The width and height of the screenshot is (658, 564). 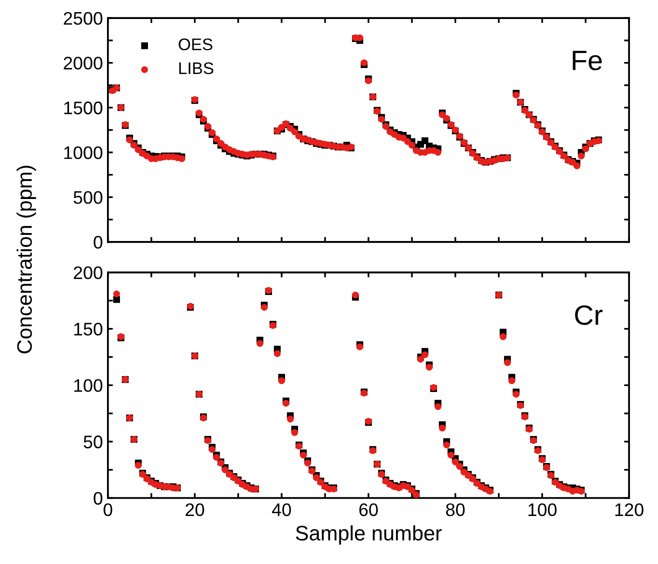 I want to click on x-tick-label: 40, so click(x=281, y=509).